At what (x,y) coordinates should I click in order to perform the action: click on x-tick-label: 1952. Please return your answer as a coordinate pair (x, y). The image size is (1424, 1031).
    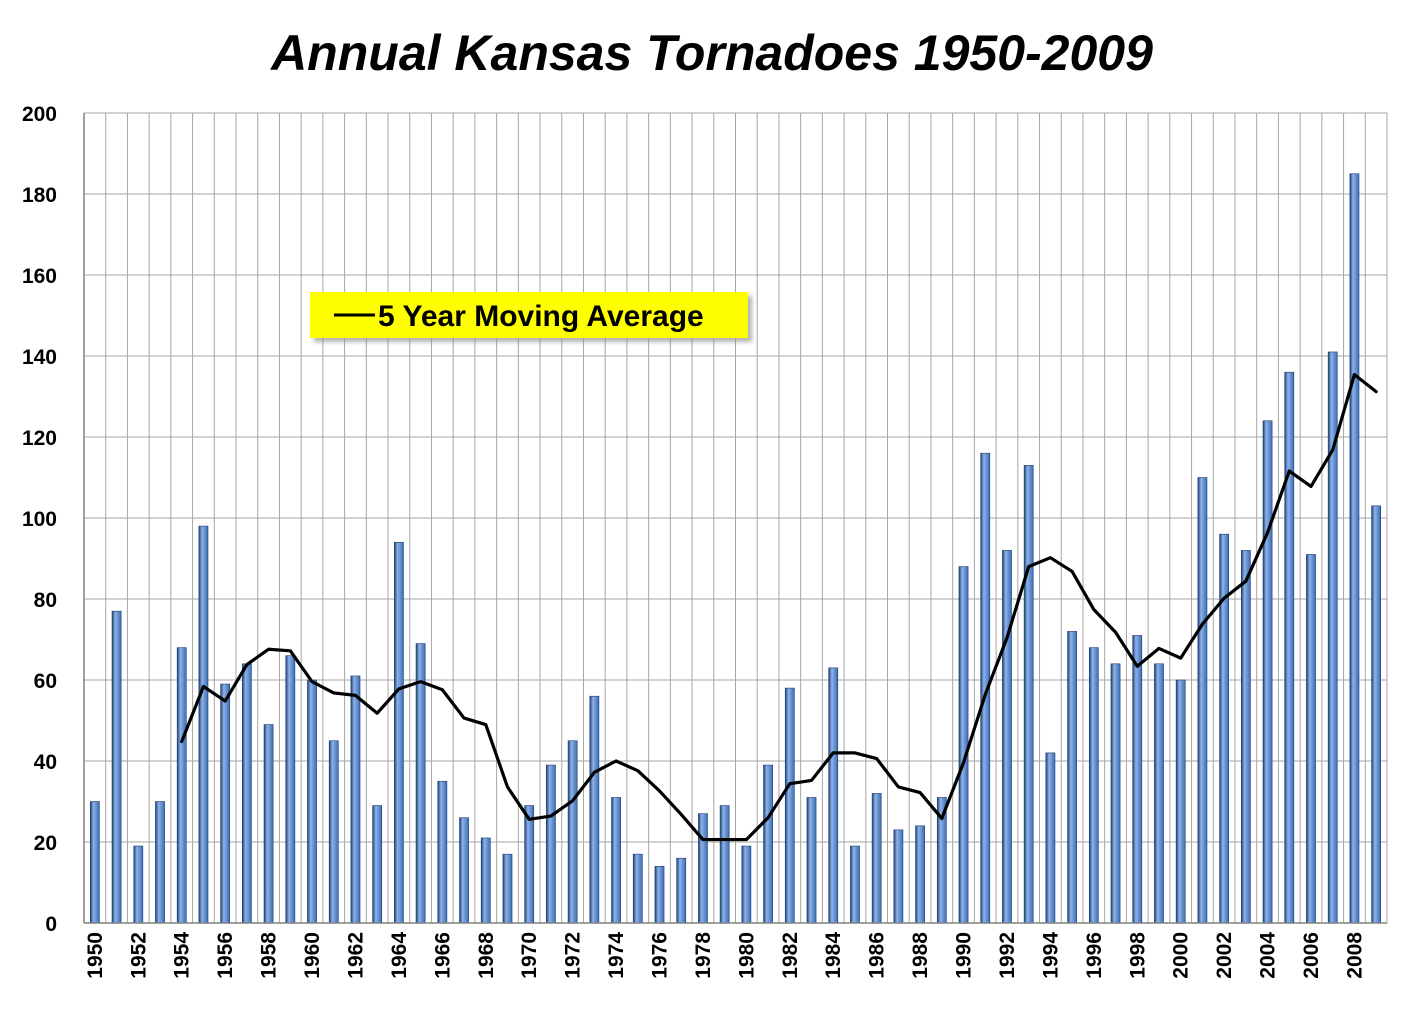
    Looking at the image, I should click on (138, 955).